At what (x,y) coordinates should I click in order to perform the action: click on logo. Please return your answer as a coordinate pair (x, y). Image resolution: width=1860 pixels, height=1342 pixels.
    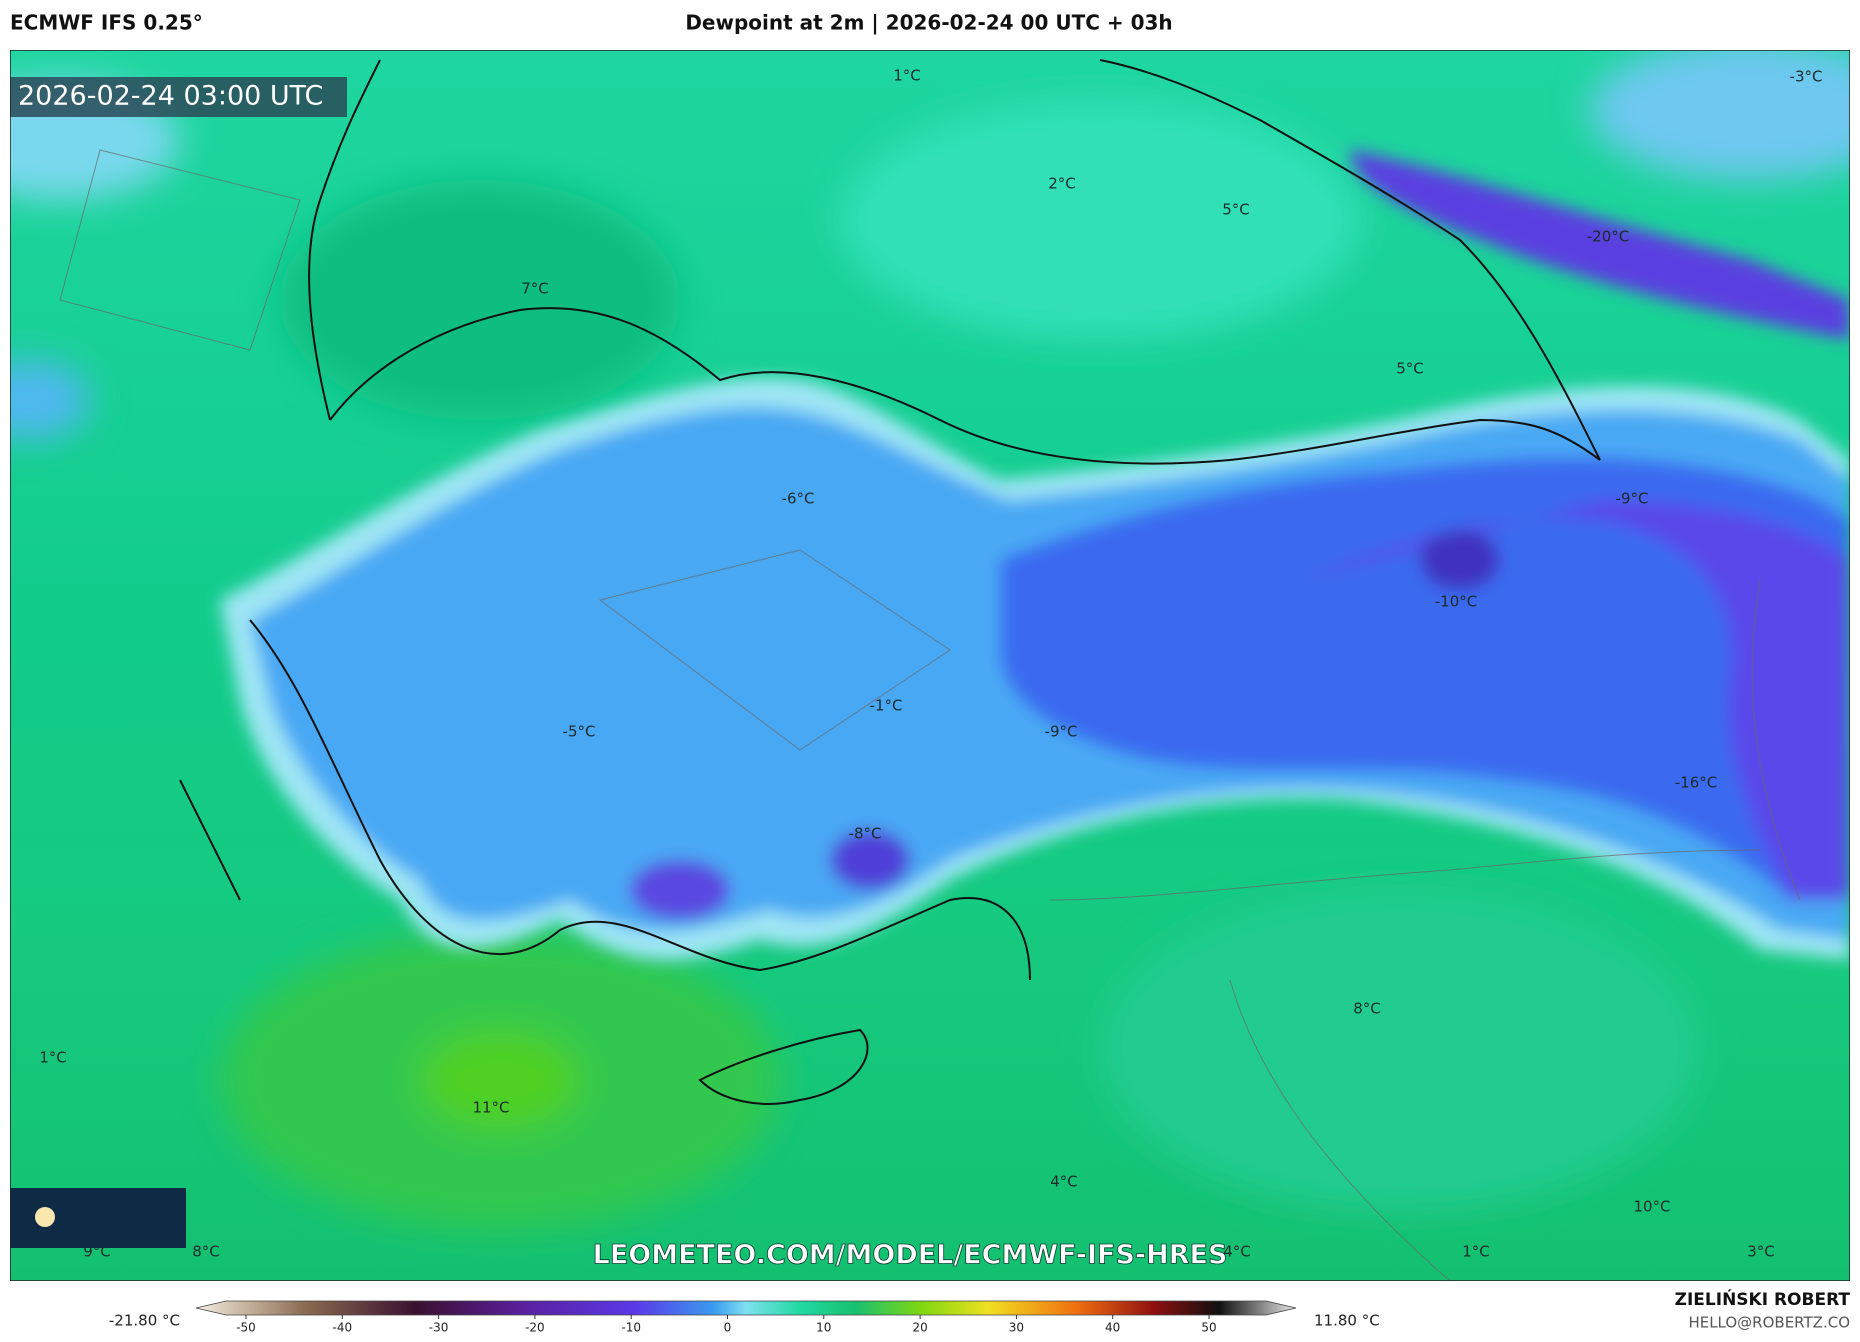
    Looking at the image, I should click on (98, 1218).